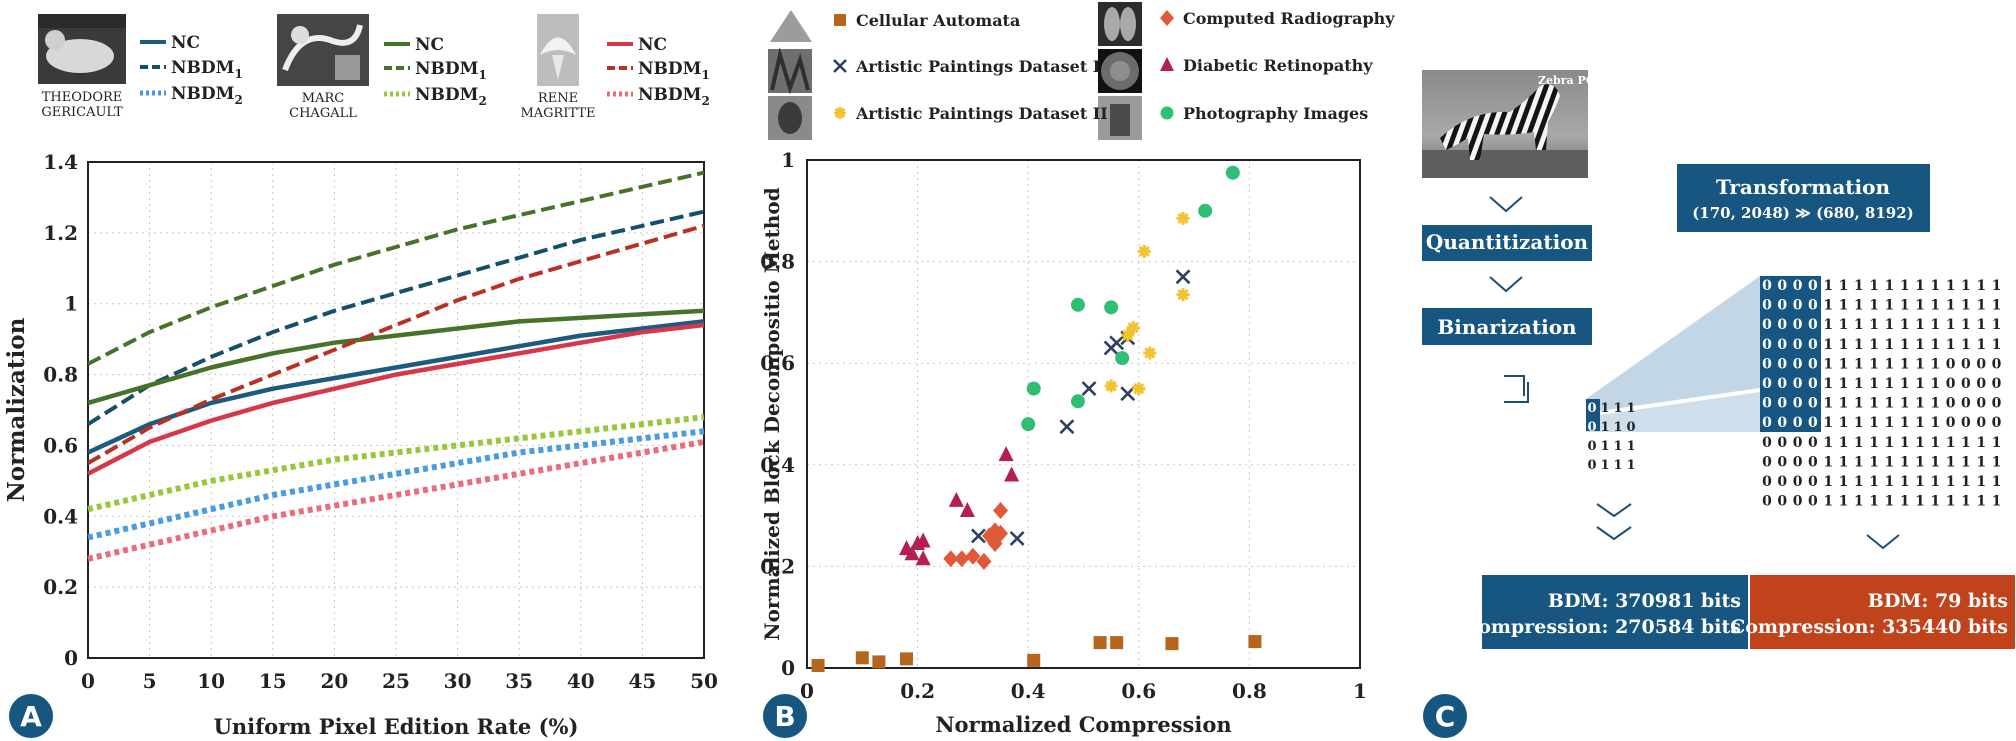 The height and width of the screenshot is (741, 2016). Describe the element at coordinates (323, 98) in the screenshot. I see `artist-name-line1: MARC` at that location.